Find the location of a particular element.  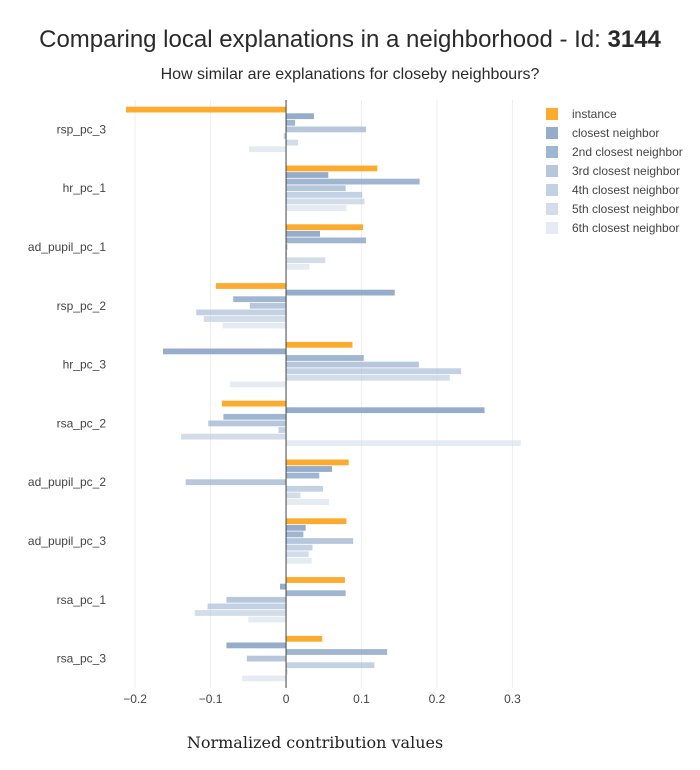

legend-label: 3rd closest neighbor is located at coordinates (626, 171).